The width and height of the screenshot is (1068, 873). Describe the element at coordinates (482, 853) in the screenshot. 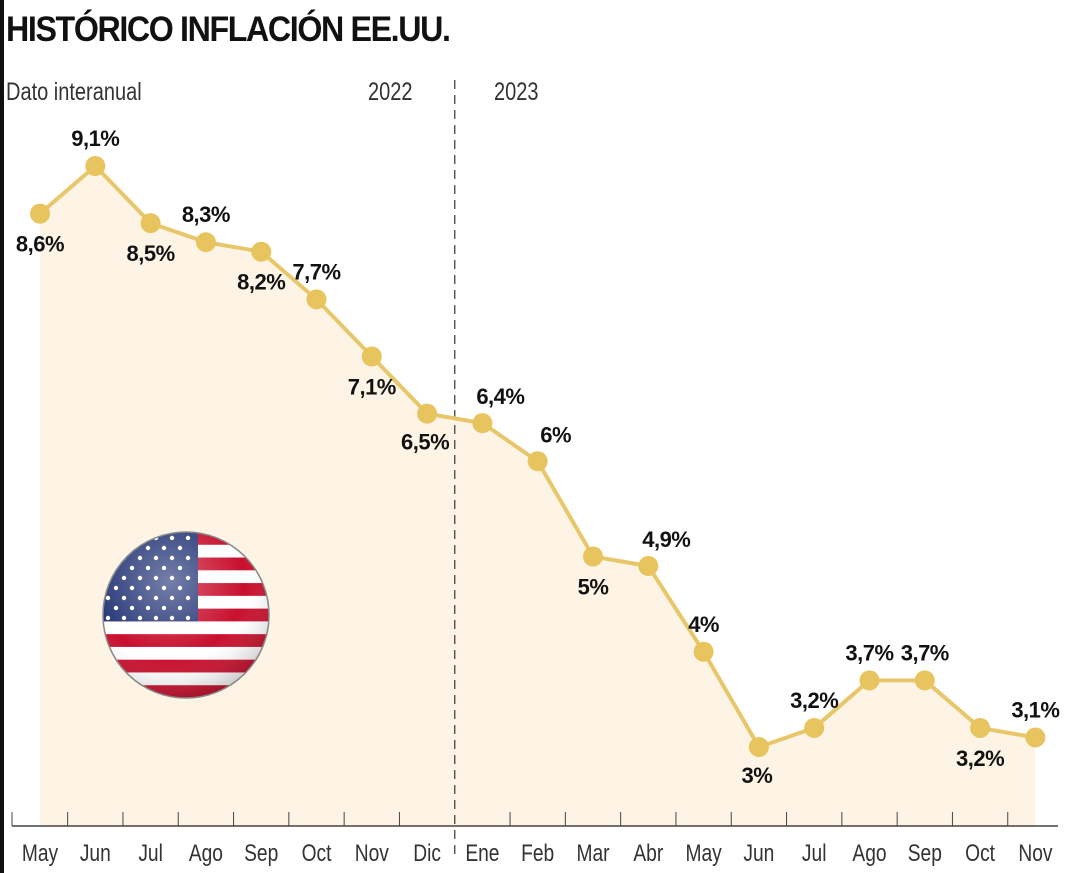

I see `x-tick-label: Ene` at that location.